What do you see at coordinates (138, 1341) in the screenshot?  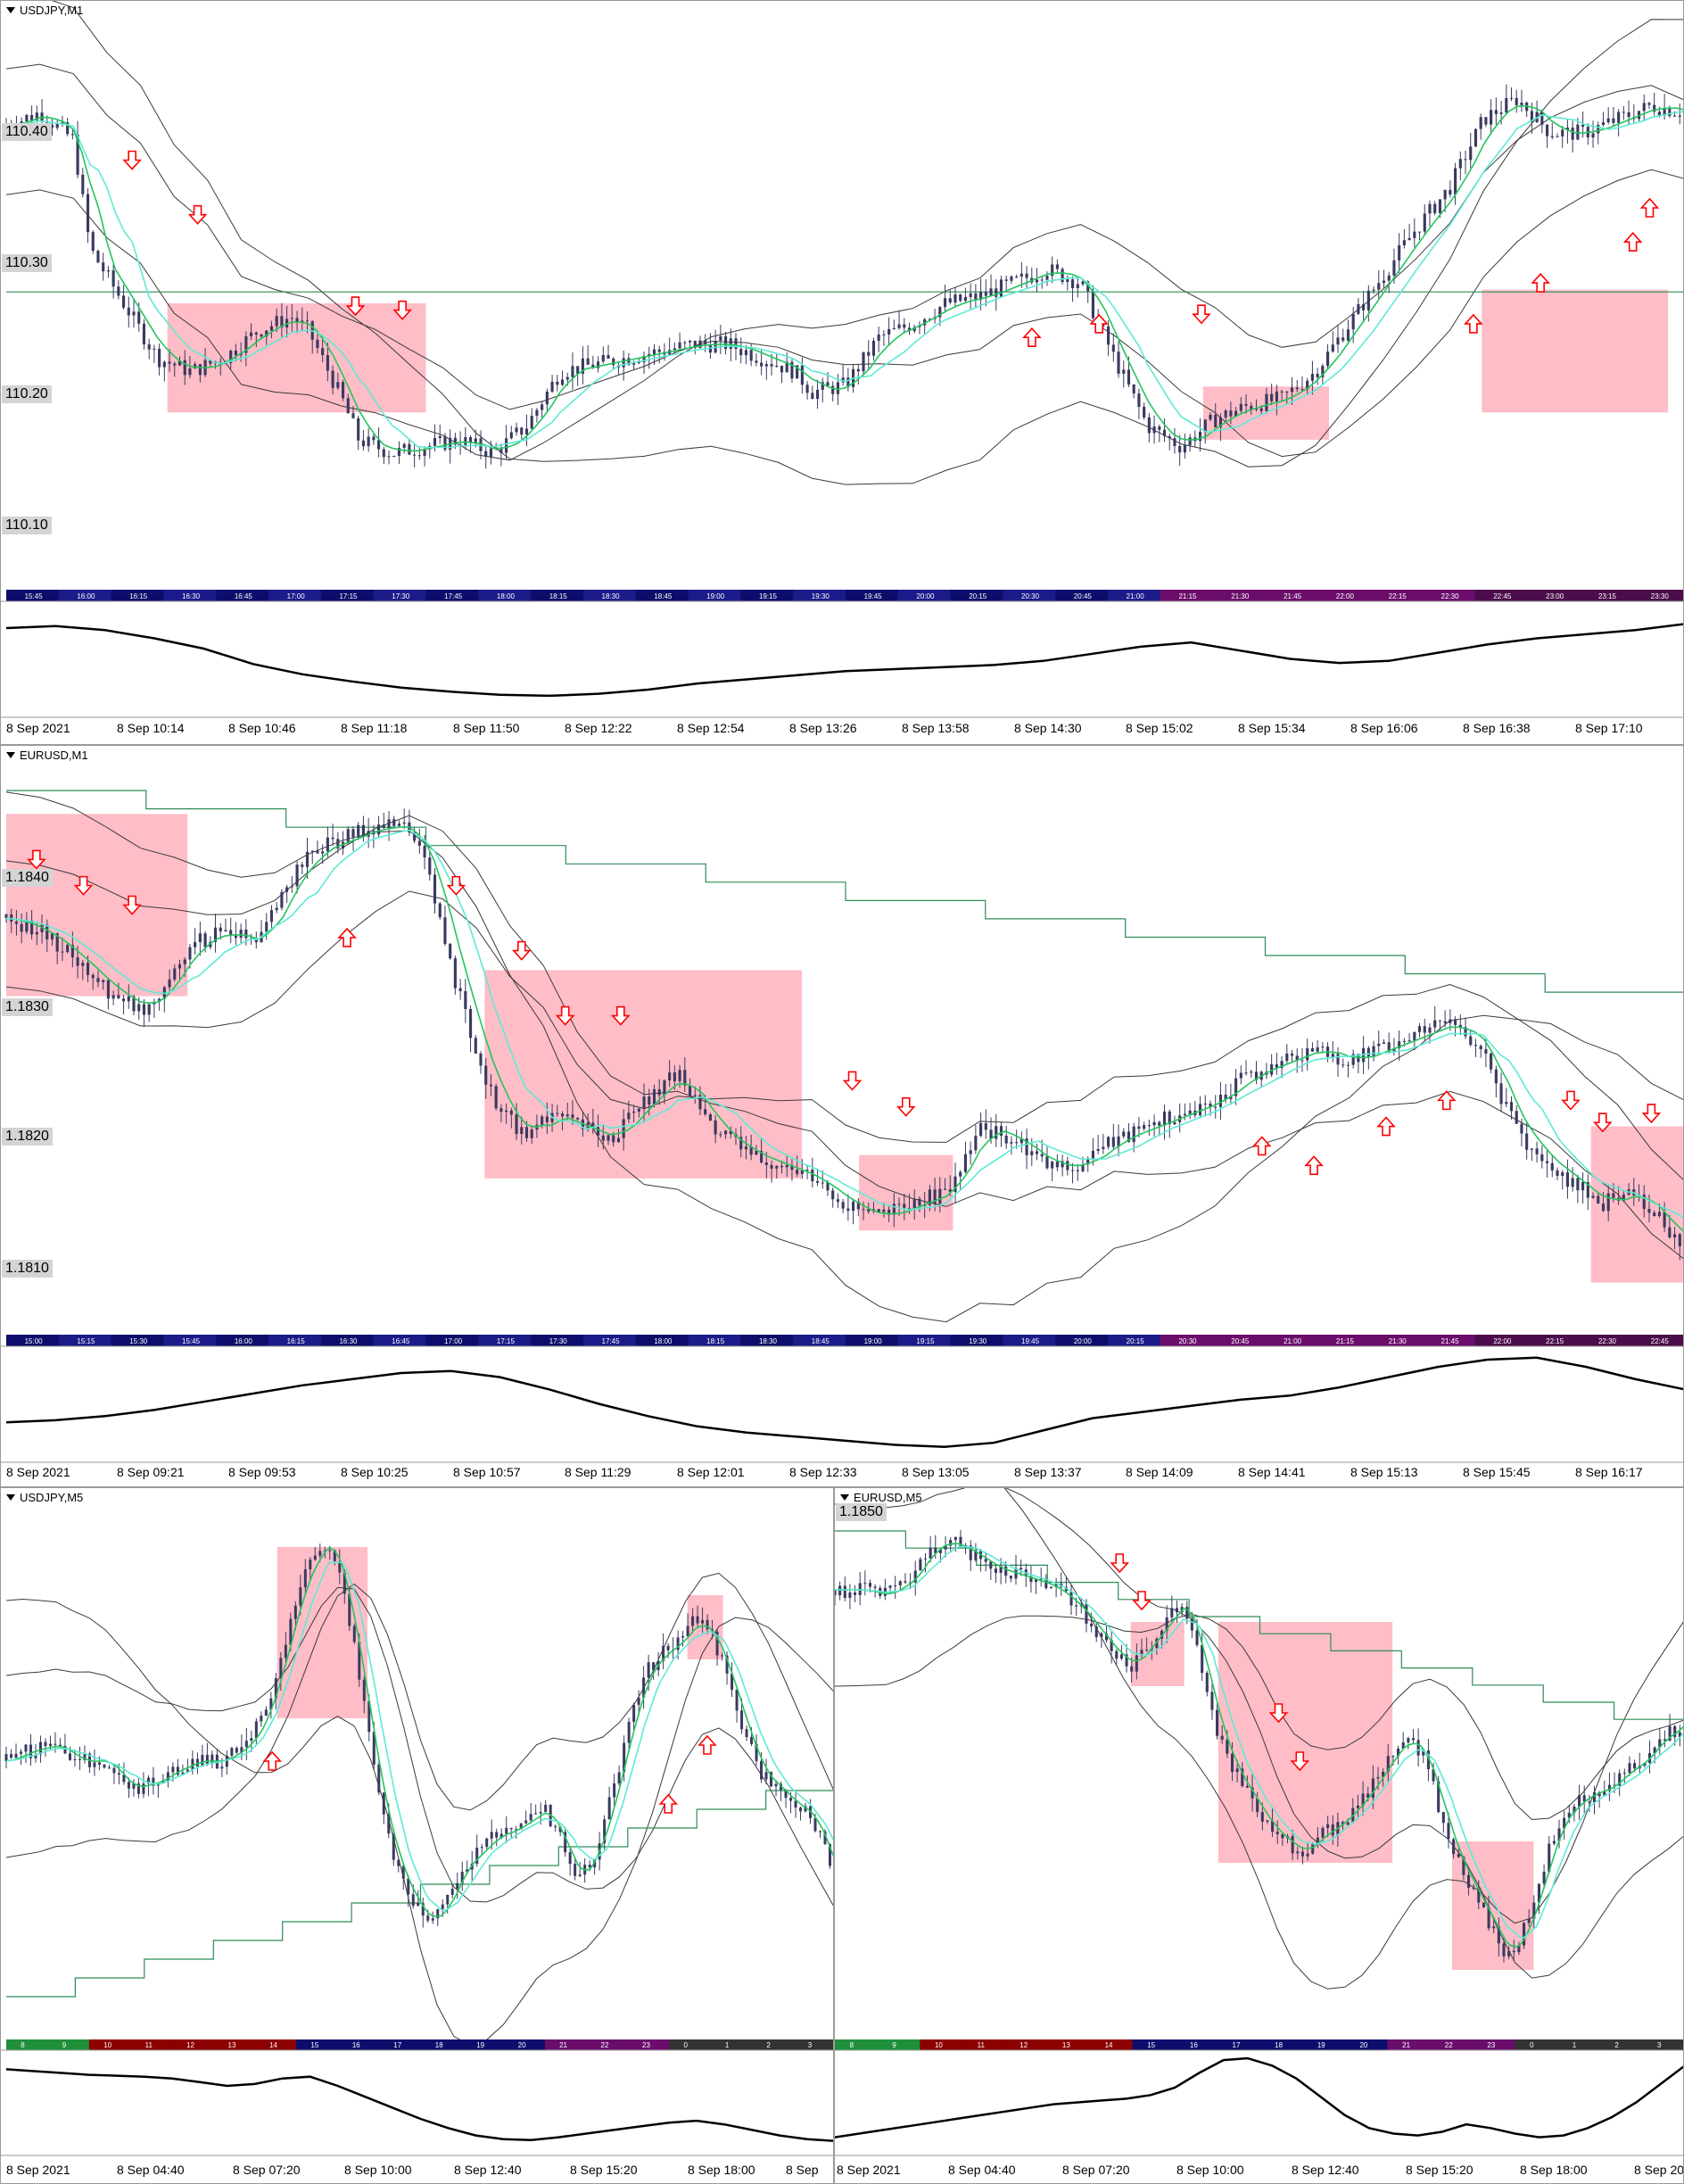 I see `session-label: 15:30` at bounding box center [138, 1341].